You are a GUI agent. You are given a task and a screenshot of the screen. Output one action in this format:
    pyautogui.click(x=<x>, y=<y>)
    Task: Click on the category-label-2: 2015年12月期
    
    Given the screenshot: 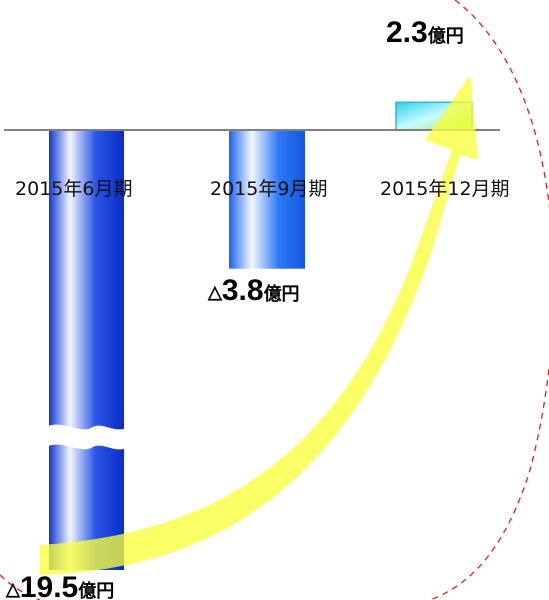 What is the action you would take?
    pyautogui.click(x=445, y=189)
    